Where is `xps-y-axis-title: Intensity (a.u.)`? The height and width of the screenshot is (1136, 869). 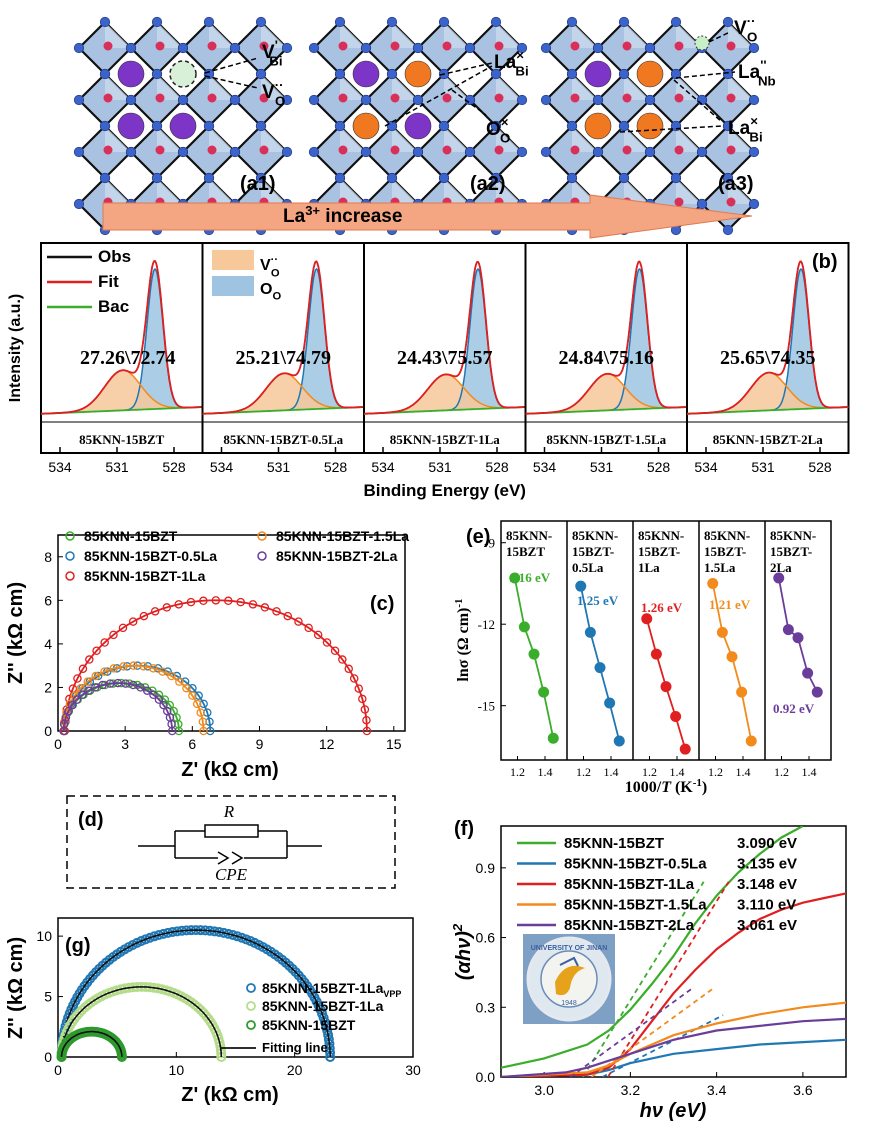
xps-y-axis-title: Intensity (a.u.) is located at coordinates (15, 348).